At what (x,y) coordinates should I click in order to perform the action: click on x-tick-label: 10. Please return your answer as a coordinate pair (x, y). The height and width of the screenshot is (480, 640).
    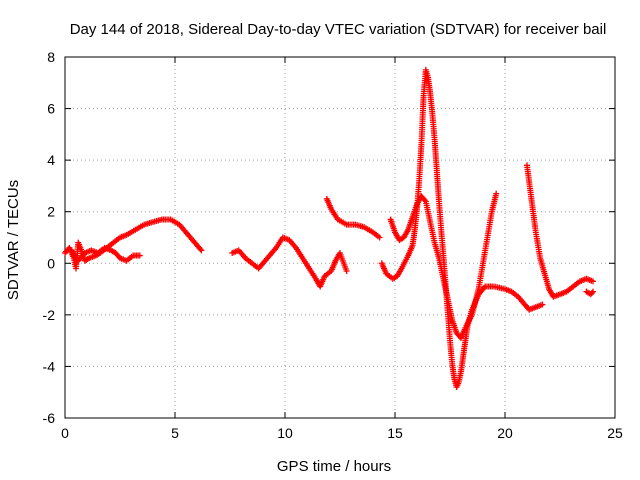
    Looking at the image, I should click on (285, 433).